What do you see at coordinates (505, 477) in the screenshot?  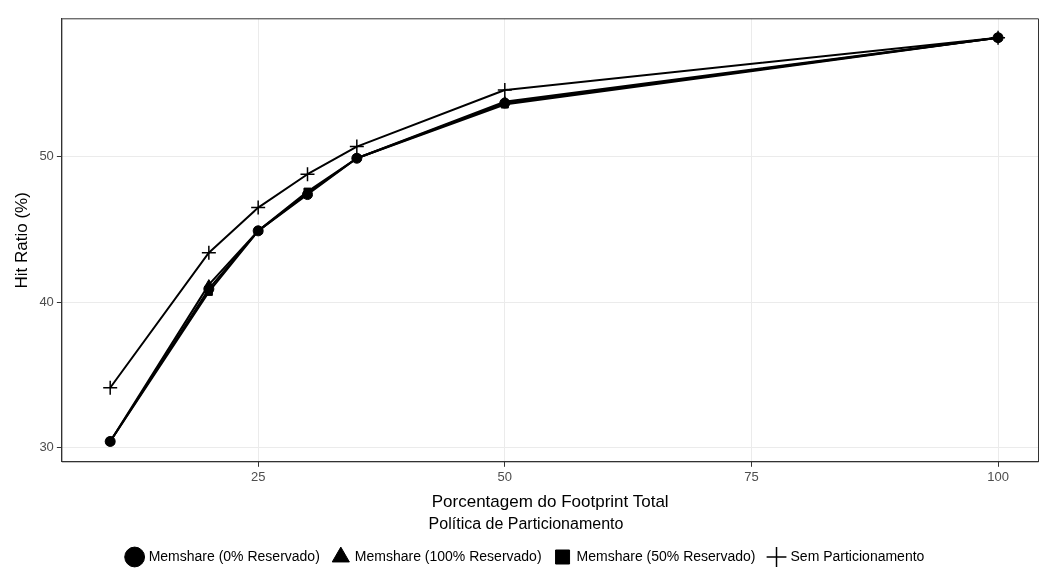 I see `x-tick-label: 50` at bounding box center [505, 477].